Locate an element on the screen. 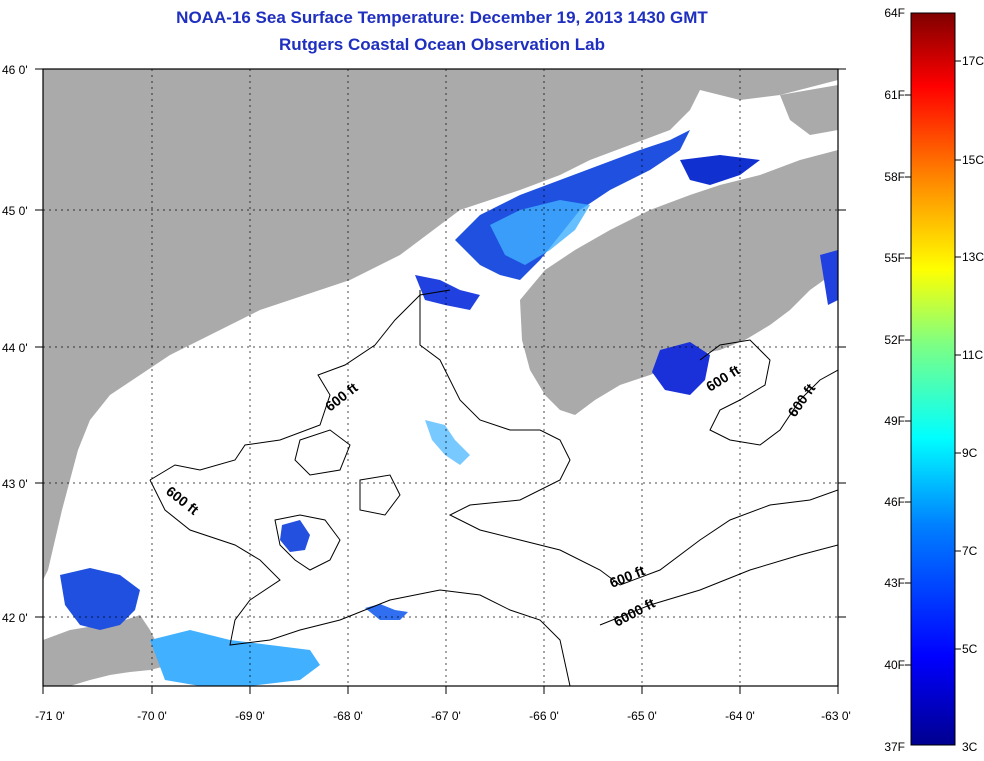 The image size is (984, 761). sst-patch-east-edge is located at coordinates (829, 277).